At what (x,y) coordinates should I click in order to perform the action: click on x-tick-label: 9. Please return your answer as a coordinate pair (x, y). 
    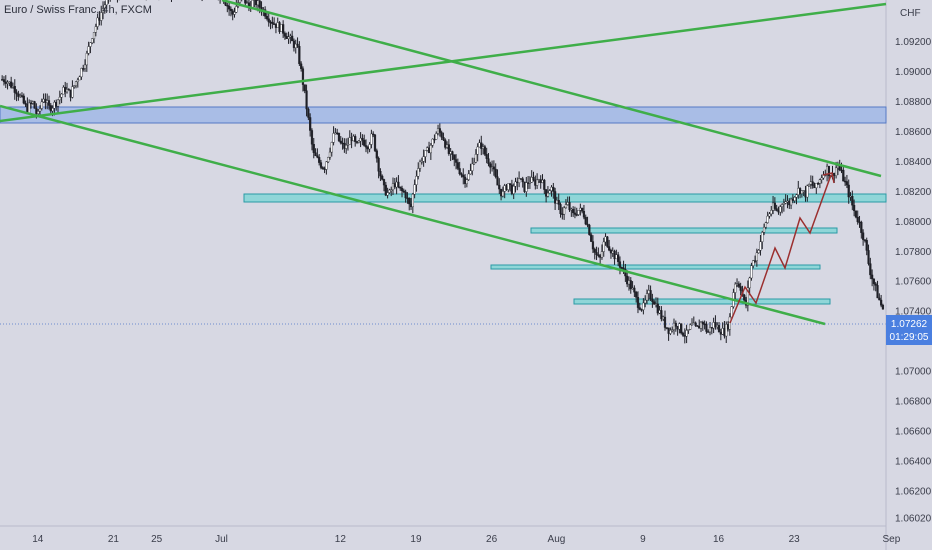
    Looking at the image, I should click on (643, 539).